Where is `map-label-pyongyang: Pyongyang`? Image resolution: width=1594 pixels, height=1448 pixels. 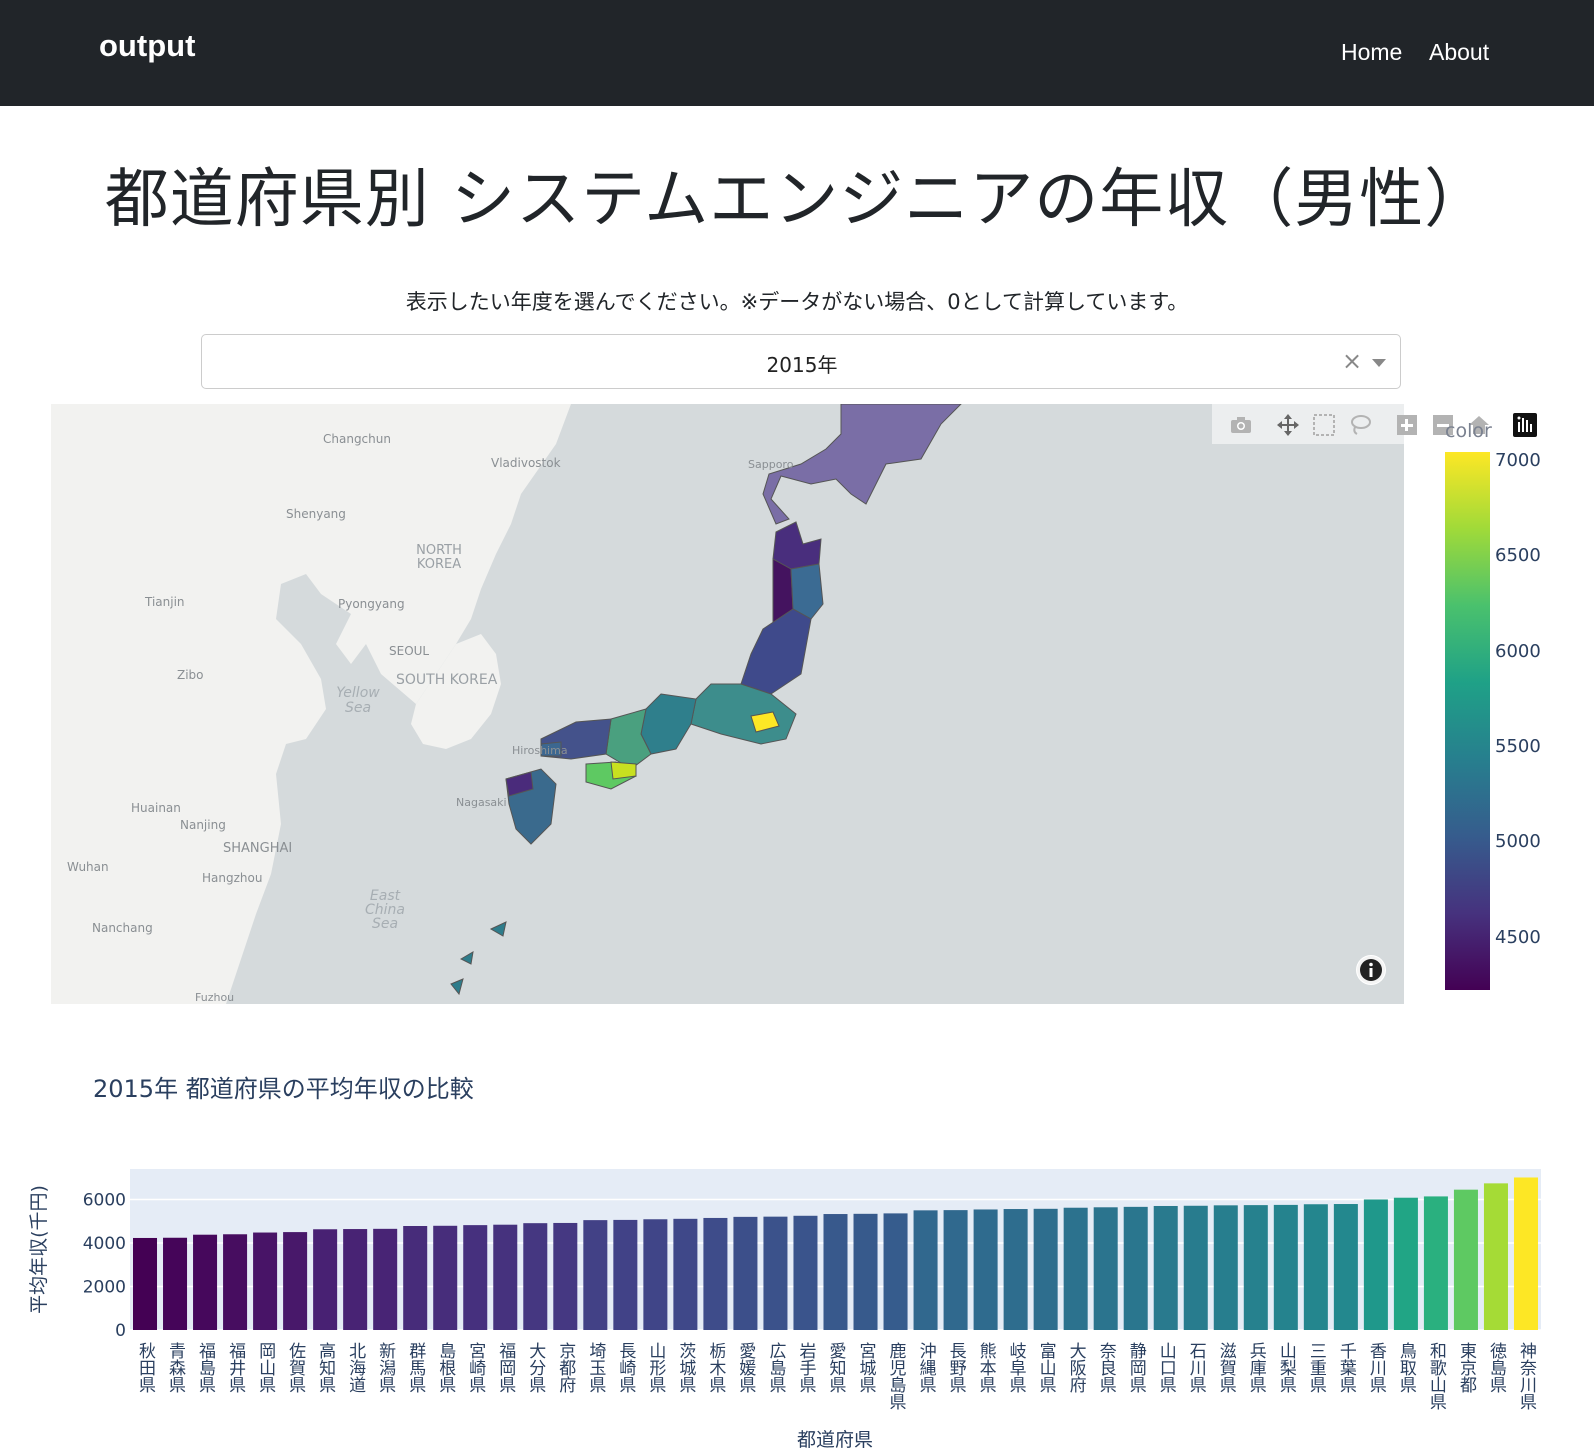 map-label-pyongyang: Pyongyang is located at coordinates (371, 604).